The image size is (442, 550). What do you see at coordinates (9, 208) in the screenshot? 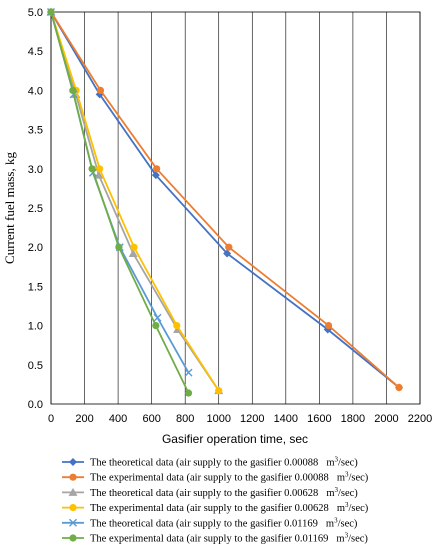
I see `y-axis-title: Current fuel mass, kg` at bounding box center [9, 208].